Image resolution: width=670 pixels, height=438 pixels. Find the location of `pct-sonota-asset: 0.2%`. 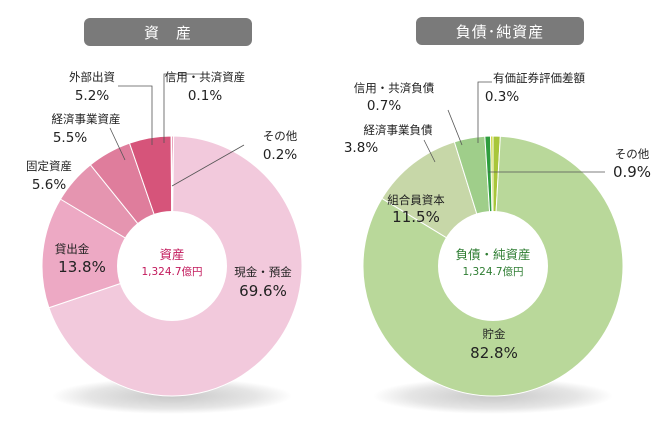

pct-sonota-asset: 0.2% is located at coordinates (280, 155).